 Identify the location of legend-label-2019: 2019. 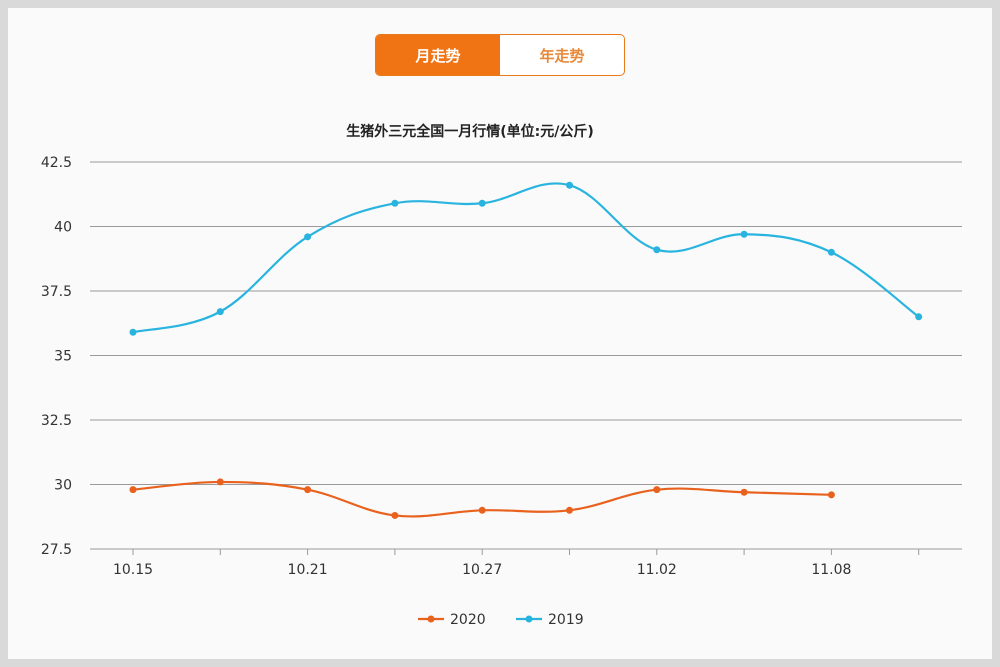
(566, 620).